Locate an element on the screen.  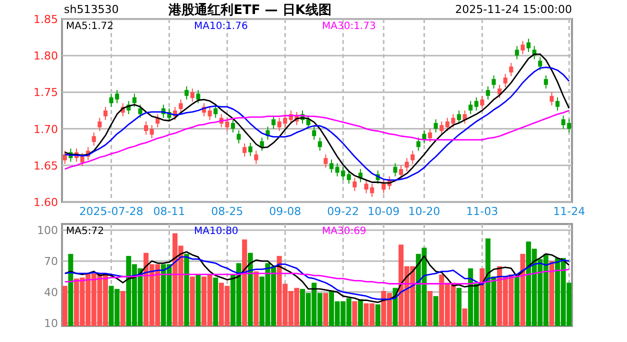
text: 2025-11-24 15:00:00 is located at coordinates (513, 9).